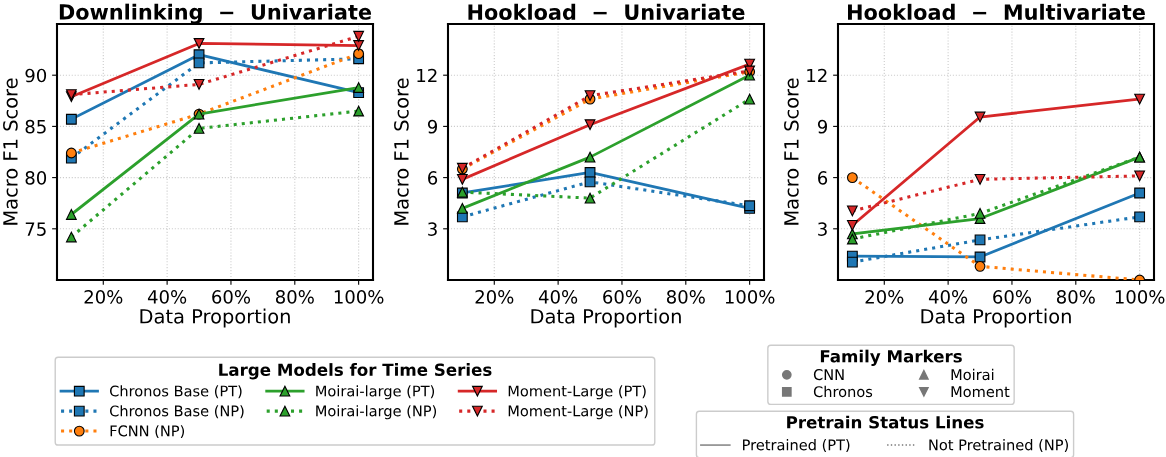  What do you see at coordinates (606, 11) in the screenshot?
I see `chart-title: Hookload − Univariate` at bounding box center [606, 11].